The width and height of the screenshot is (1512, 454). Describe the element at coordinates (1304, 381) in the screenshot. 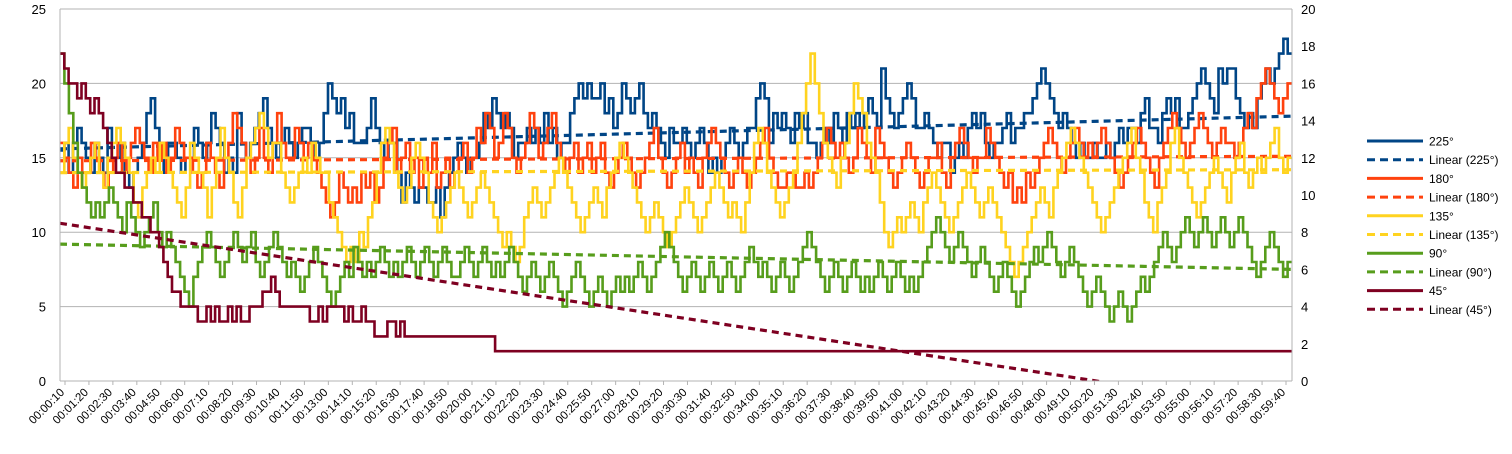

I see `y-right-tick-label: 0` at that location.